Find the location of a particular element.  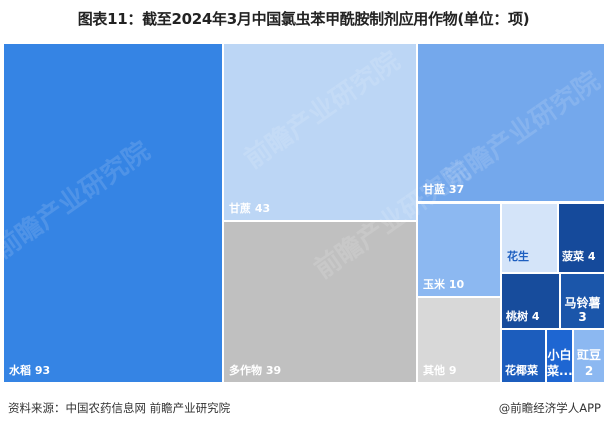

tile-taoshu: 桃树 4 is located at coordinates (530, 301).